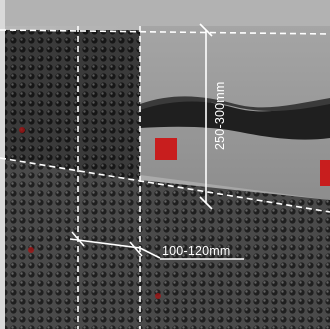  I want to click on spacing-tick-left, so click(78, 239).